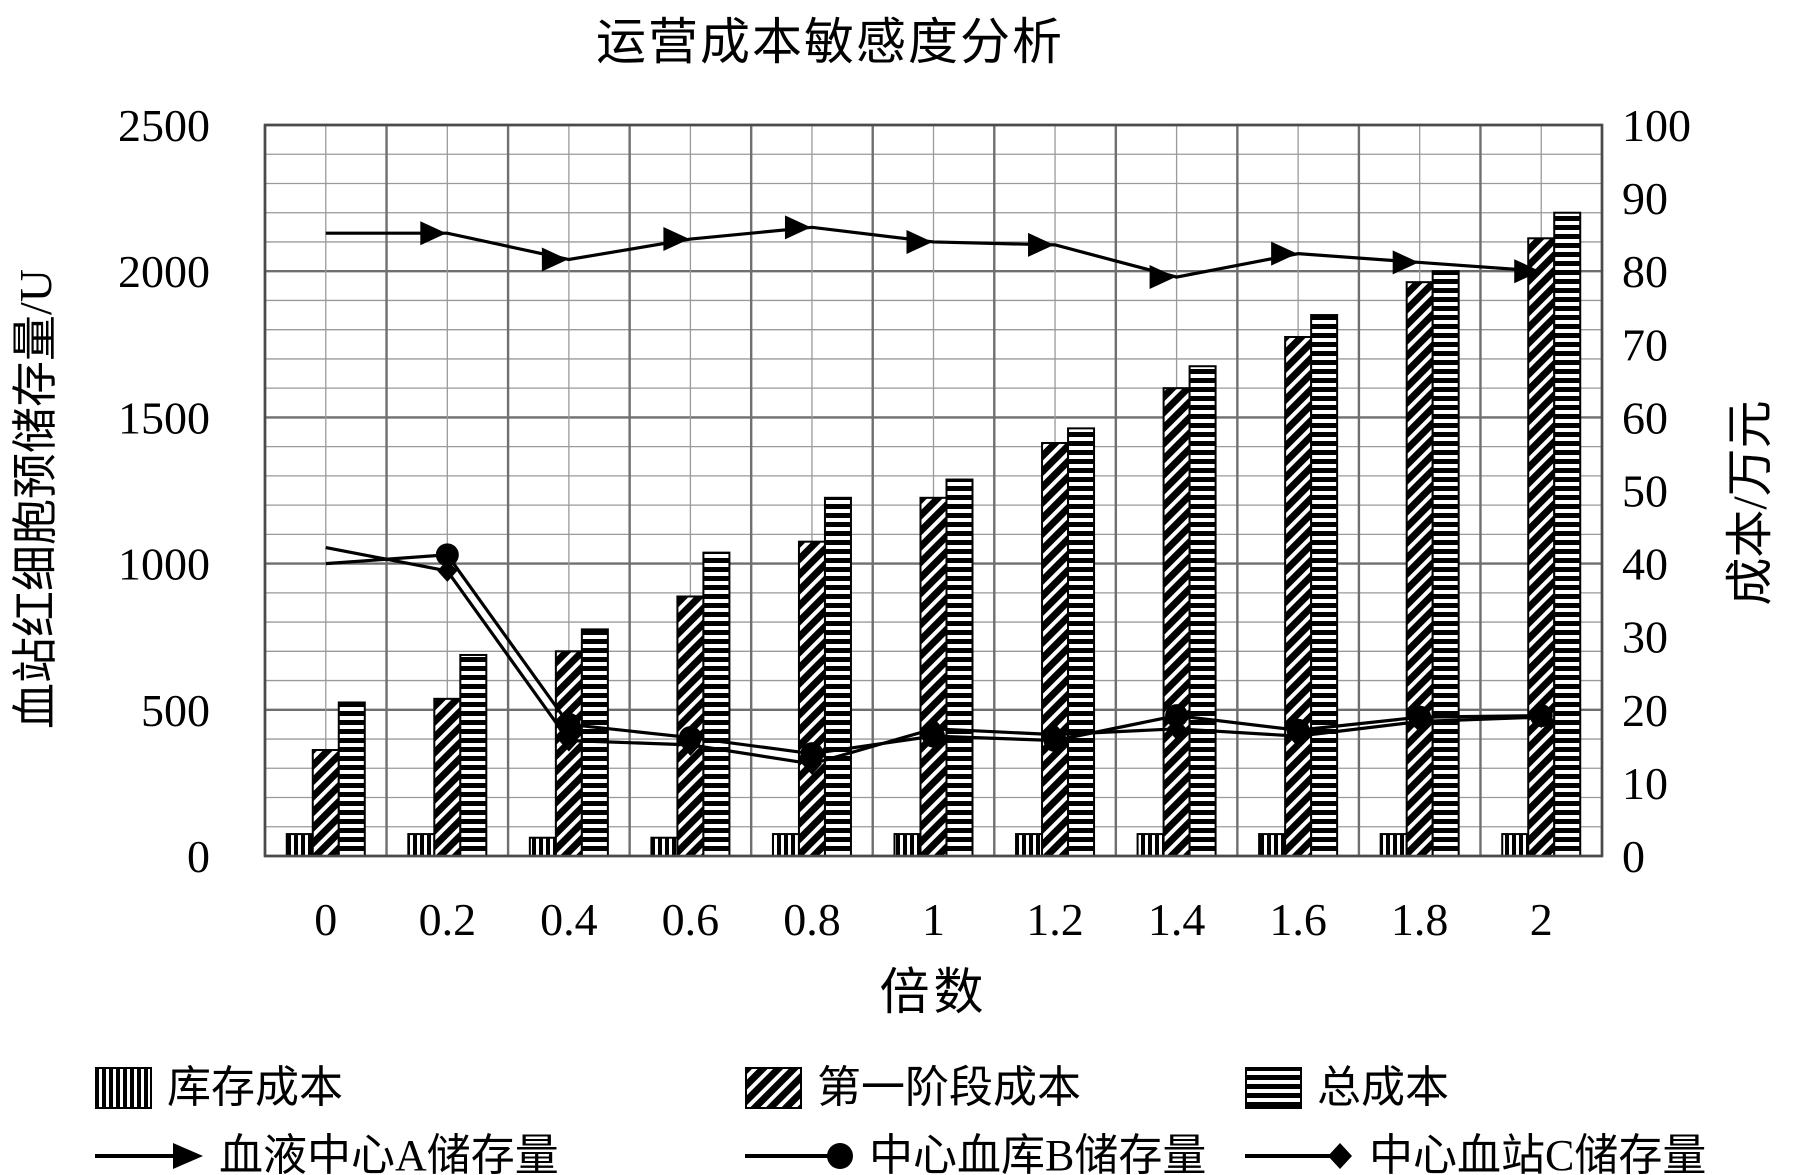 The width and height of the screenshot is (1793, 1175). I want to click on line-series-血液中心A储存量, so click(933, 252).